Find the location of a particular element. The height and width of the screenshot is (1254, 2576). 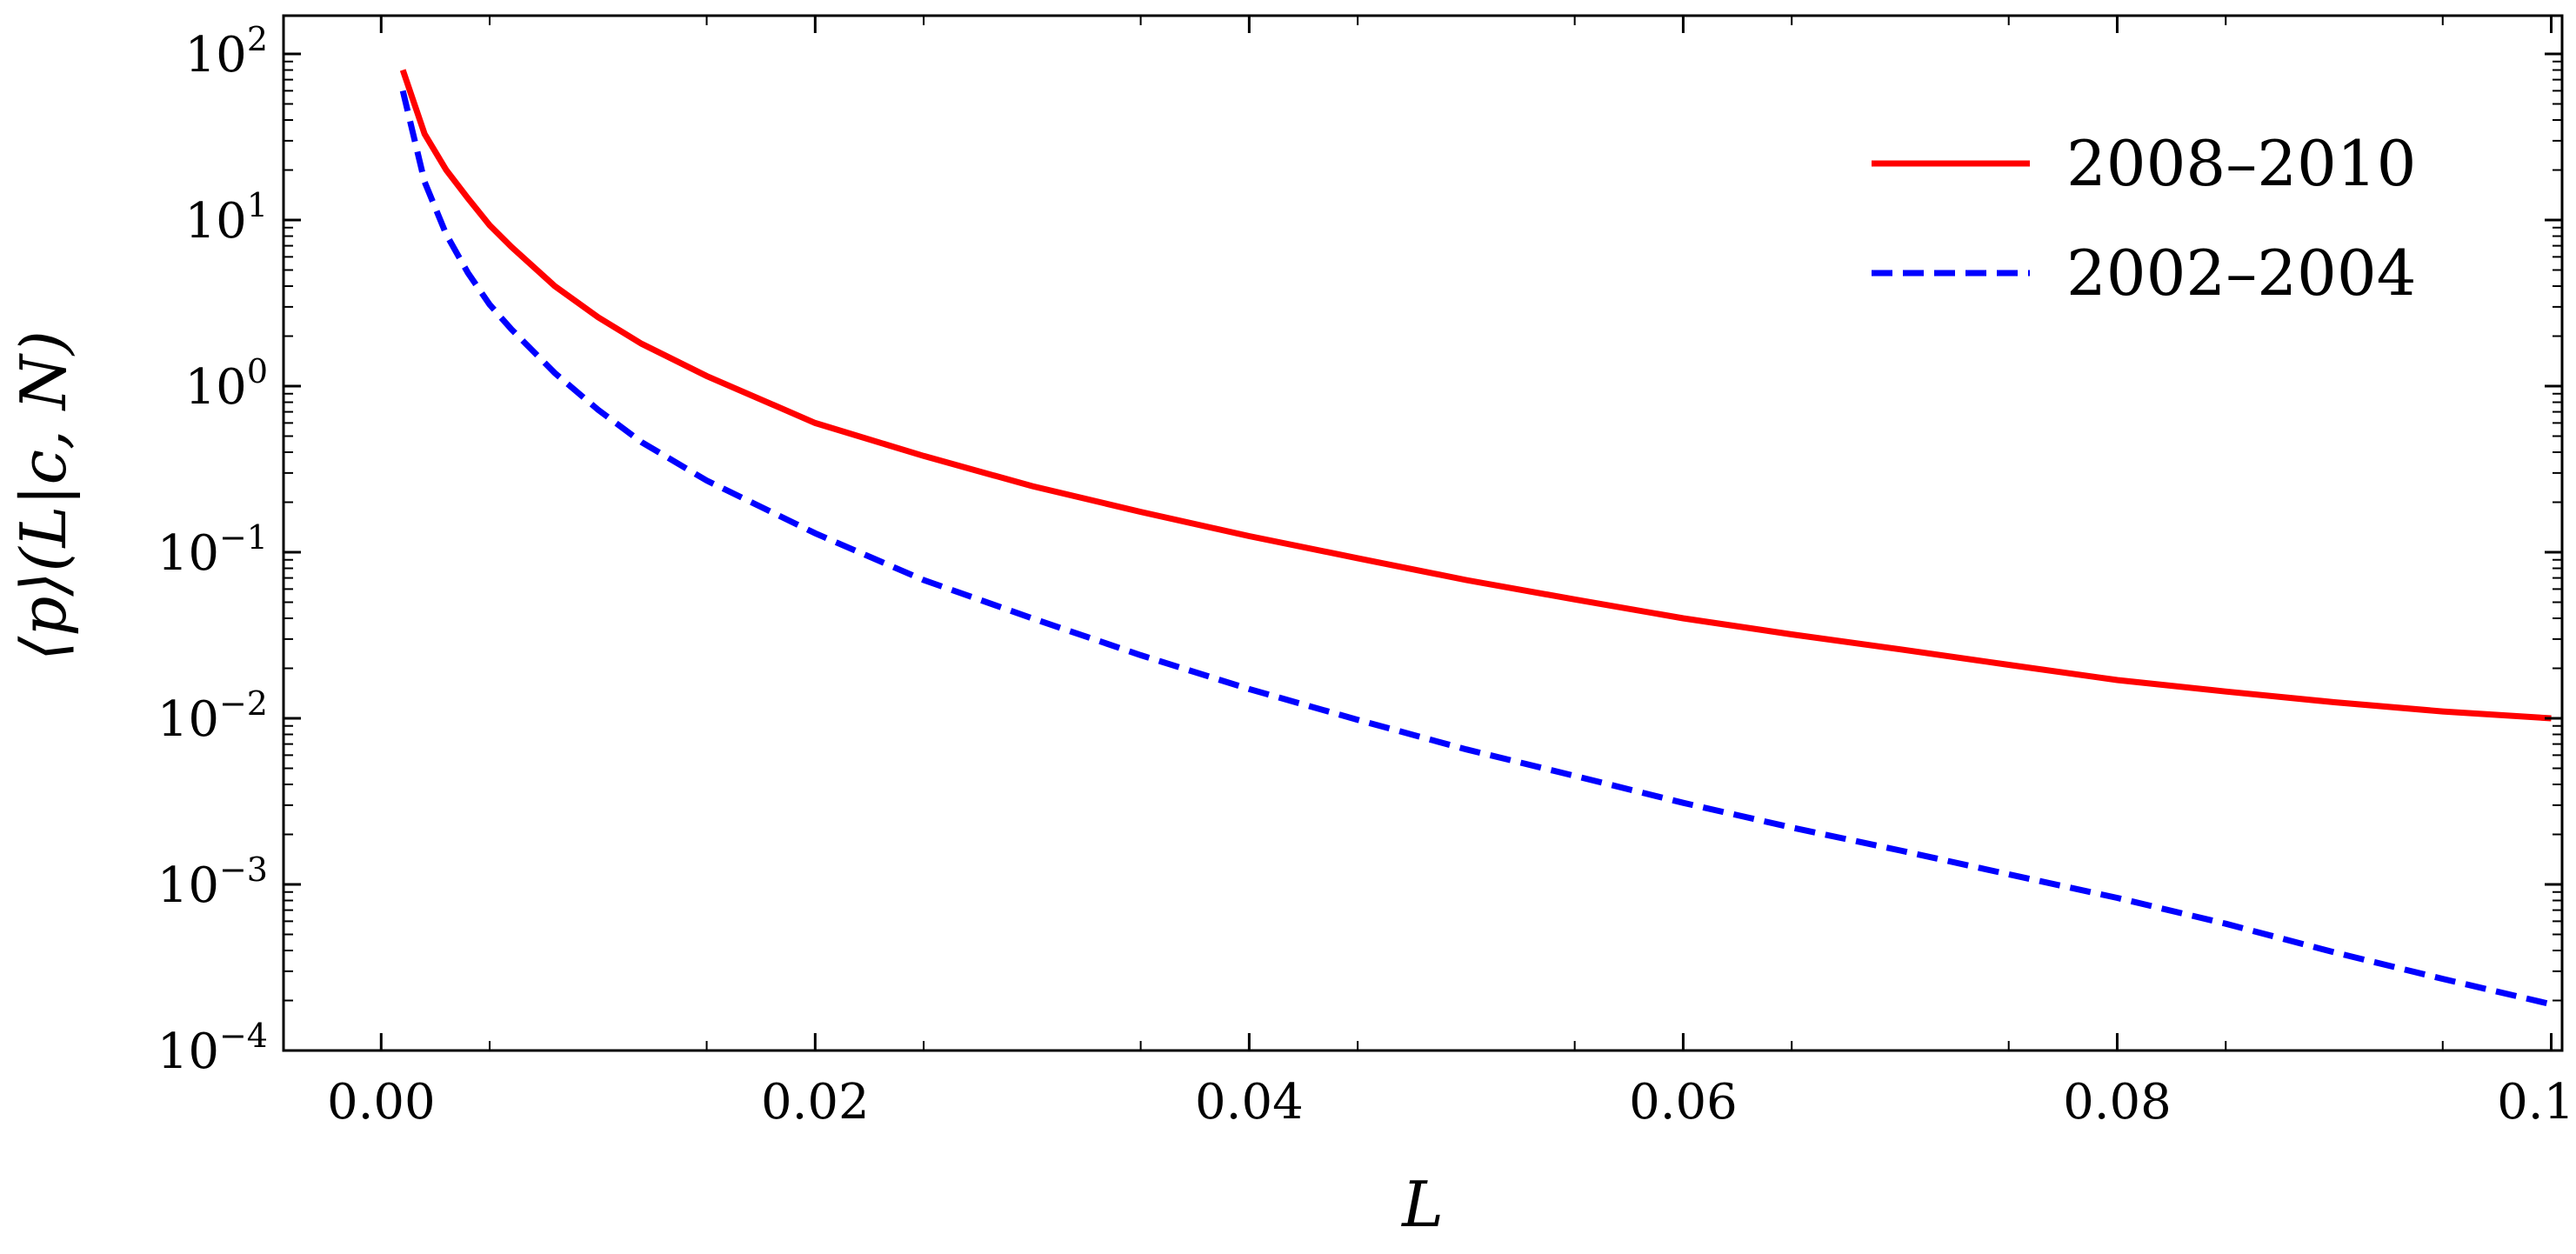

y-tick-label: 10⁻¹ is located at coordinates (212, 550).